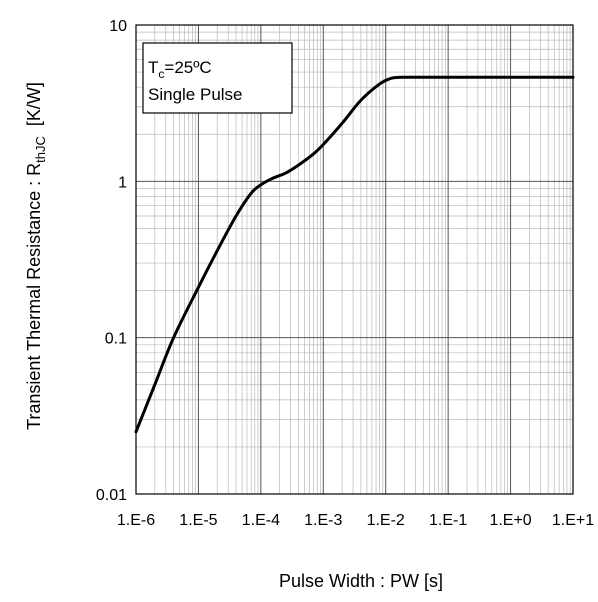 The height and width of the screenshot is (602, 598). Describe the element at coordinates (118, 26) in the screenshot. I see `y-tick-label: 10` at that location.